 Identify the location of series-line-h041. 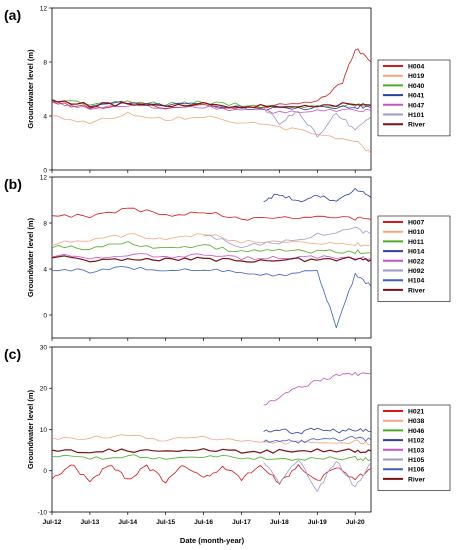
(211, 105).